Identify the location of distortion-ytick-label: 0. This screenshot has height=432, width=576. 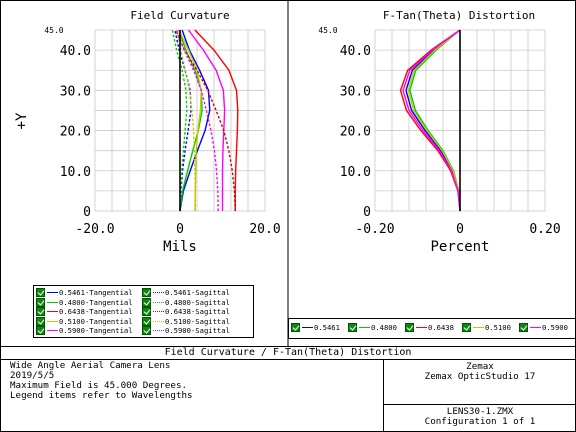
(367, 212).